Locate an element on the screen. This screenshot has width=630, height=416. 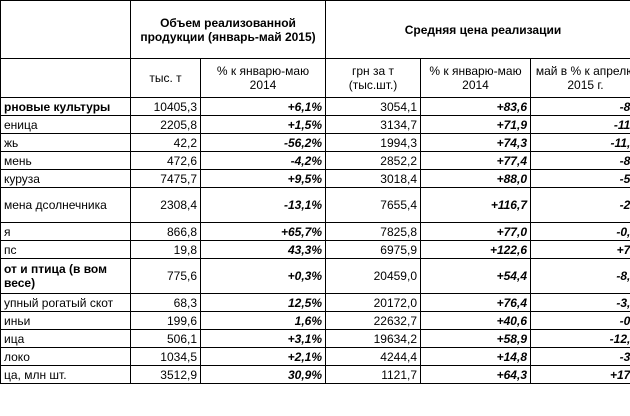
cell: +77,4 is located at coordinates (475, 160).